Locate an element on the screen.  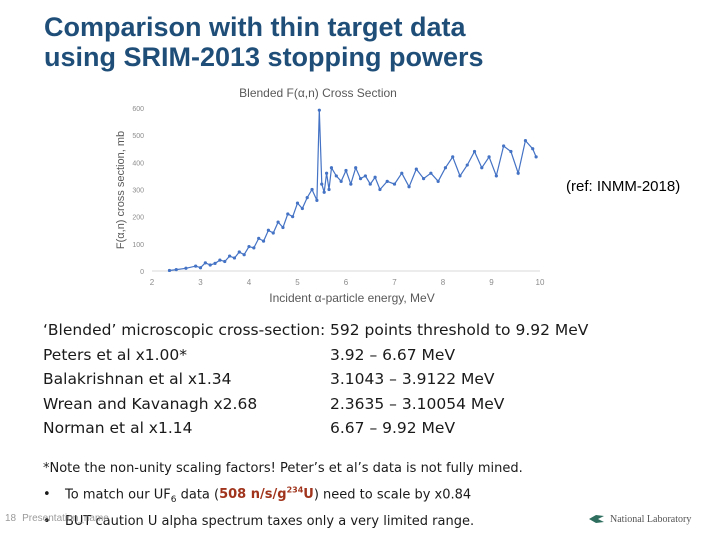
y-tick-label: 300 is located at coordinates (138, 191).